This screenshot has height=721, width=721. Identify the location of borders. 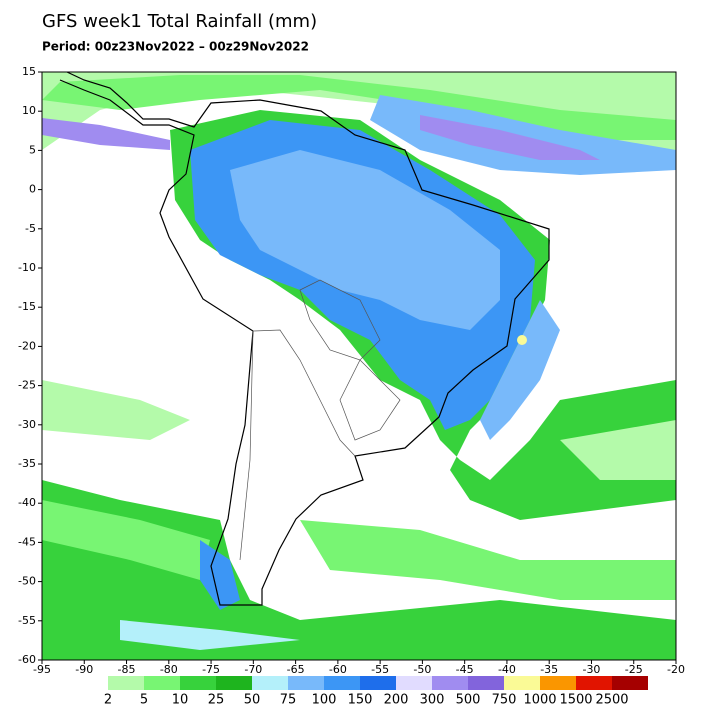
(320, 420).